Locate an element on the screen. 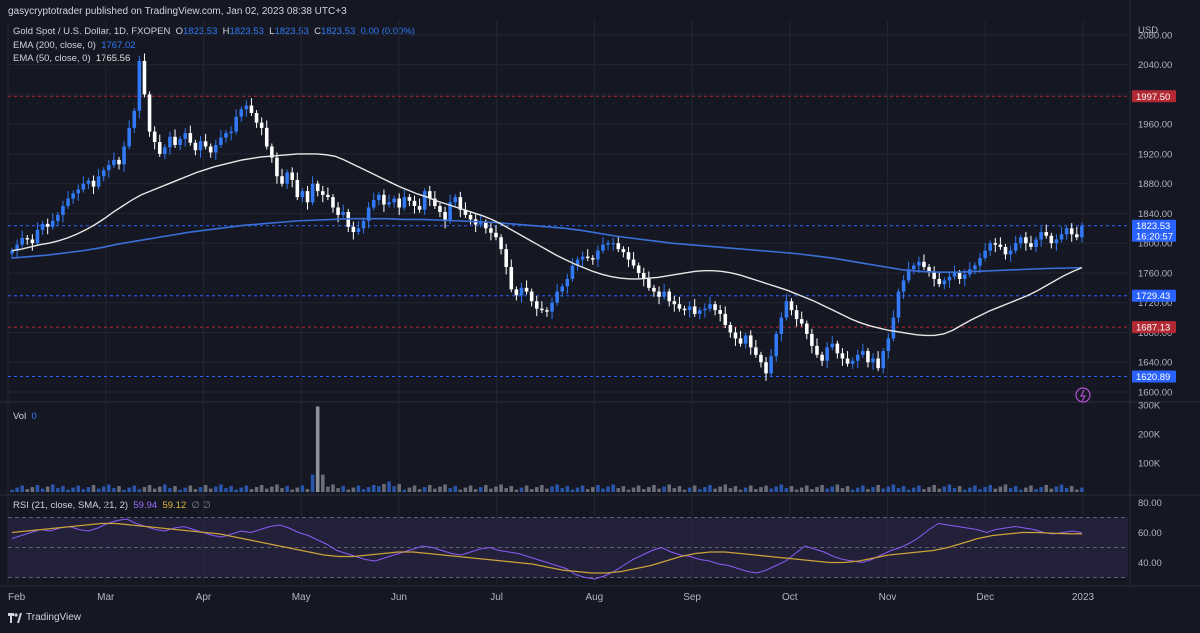 The image size is (1200, 633). ema50-legend: EMA (50, close, 0) 1765.56 is located at coordinates (71, 58).